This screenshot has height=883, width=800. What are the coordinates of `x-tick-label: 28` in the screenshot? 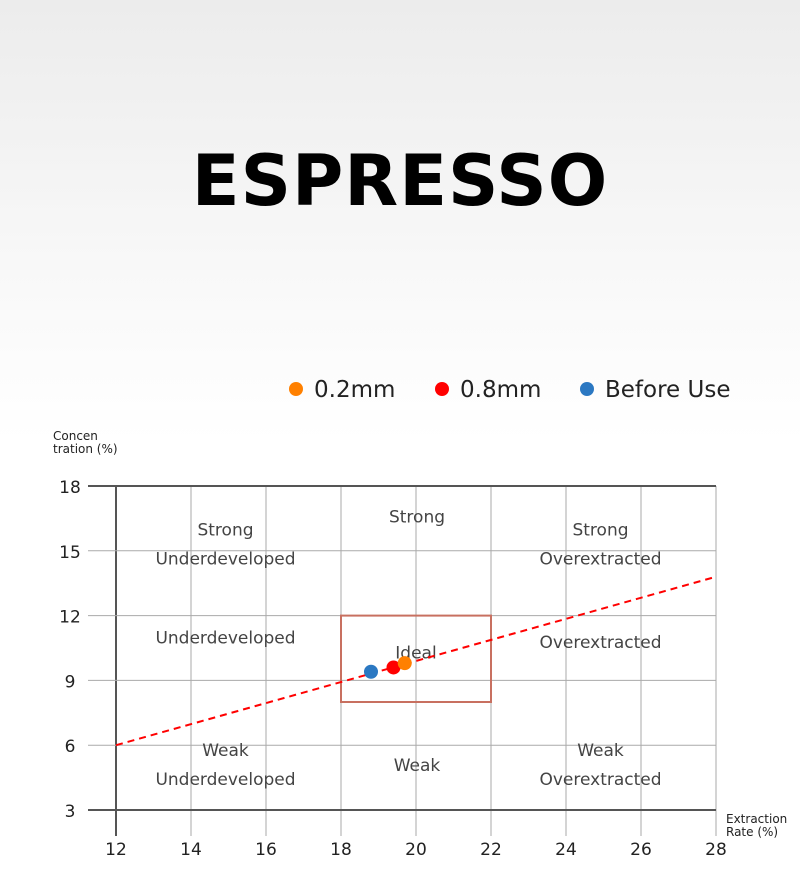 It's located at (716, 850).